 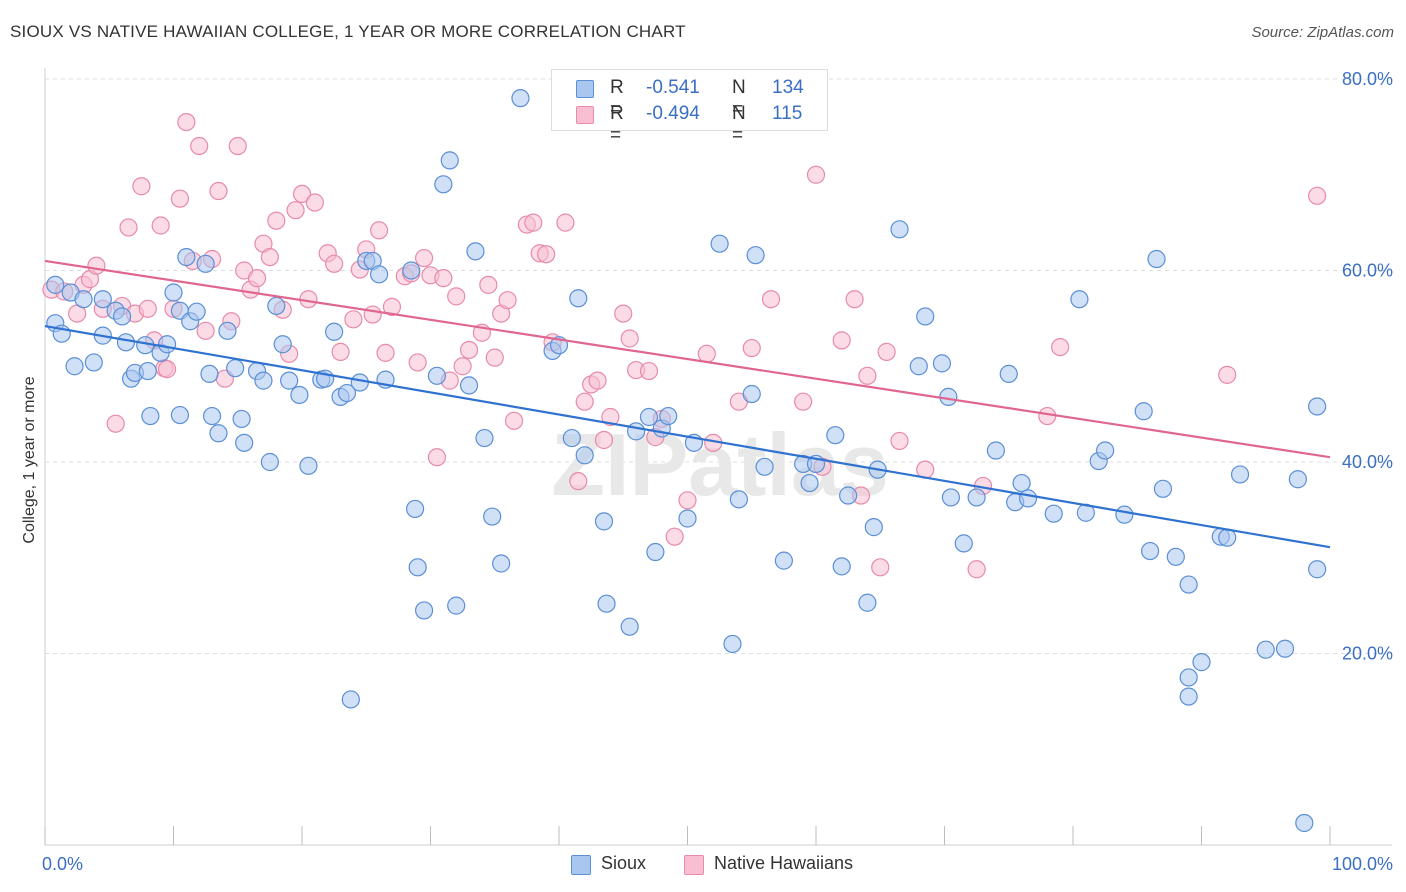 What do you see at coordinates (1367, 654) in the screenshot?
I see `y-tick-label-20: 20.0%` at bounding box center [1367, 654].